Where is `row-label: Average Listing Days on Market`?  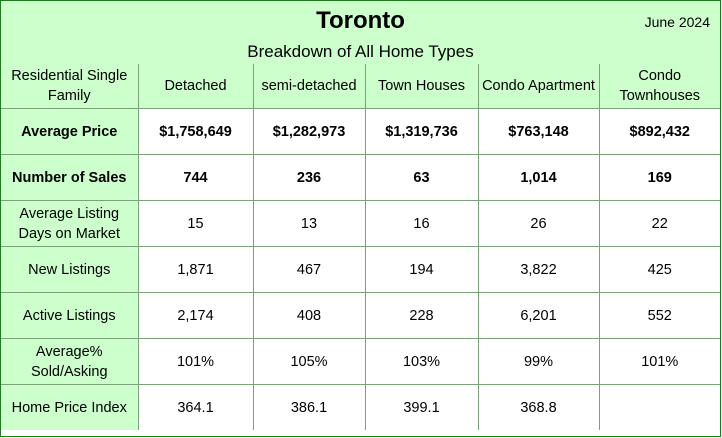
row-label: Average Listing Days on Market is located at coordinates (70, 223).